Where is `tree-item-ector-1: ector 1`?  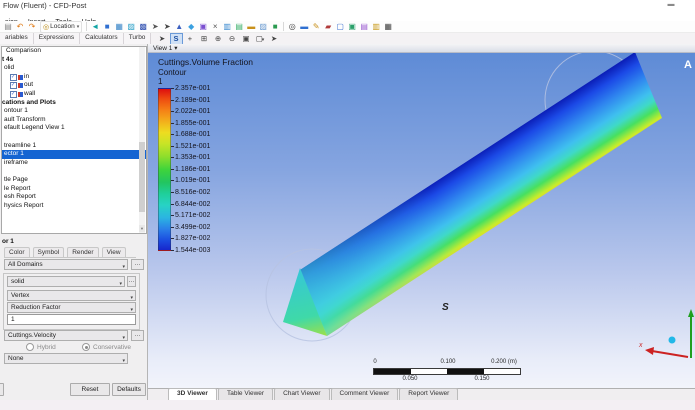
tree-item-ector-1: ector 1 is located at coordinates (74, 154).